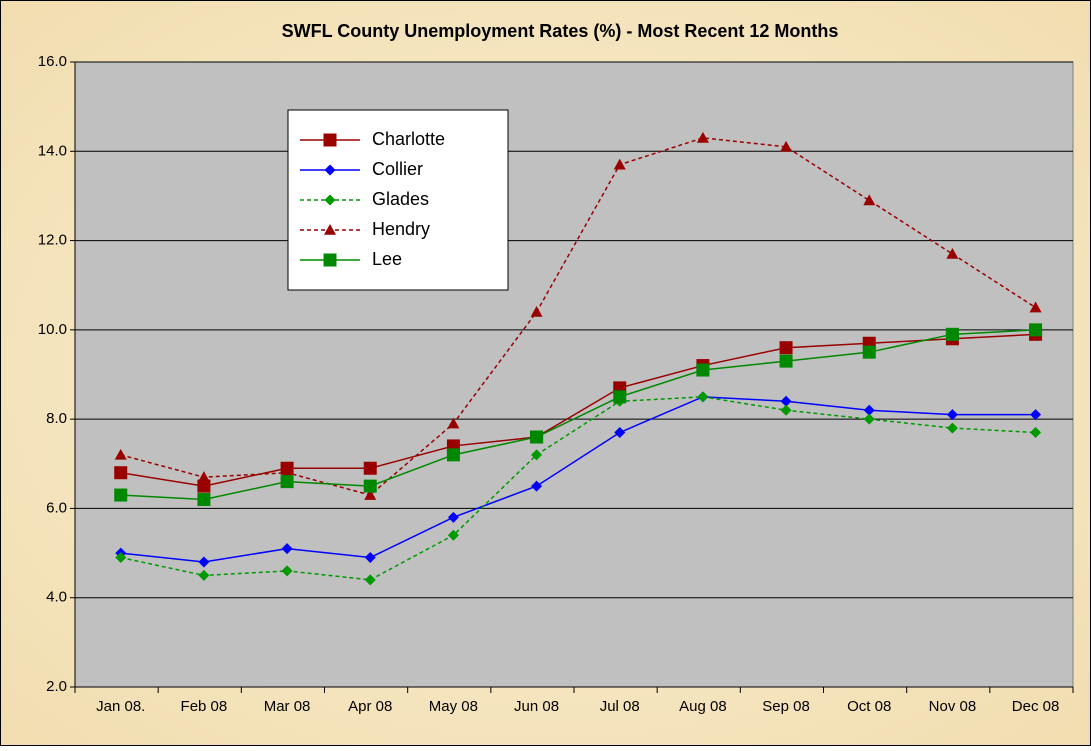  Describe the element at coordinates (52, 240) in the screenshot. I see `y-tick-label: 12.0` at that location.